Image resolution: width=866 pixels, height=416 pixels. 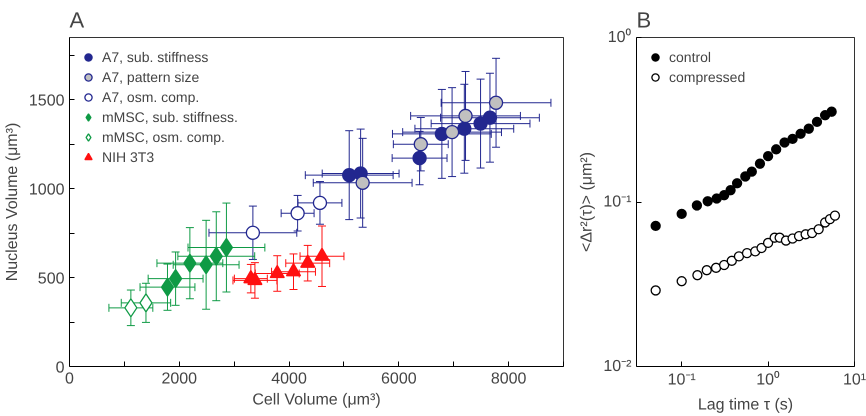 What do you see at coordinates (155, 57) in the screenshot?
I see `legend-label: A7, sub. stiffness` at bounding box center [155, 57].